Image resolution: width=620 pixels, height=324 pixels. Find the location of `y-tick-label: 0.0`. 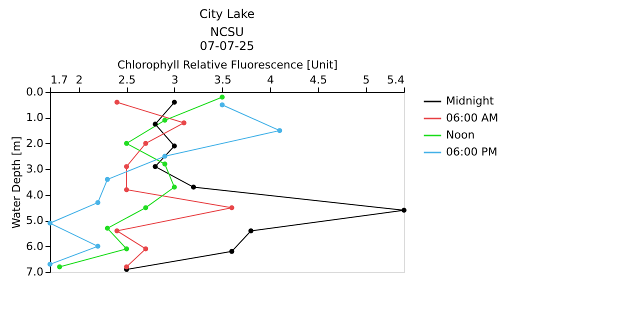

y-tick-label: 0.0 is located at coordinates (35, 92).